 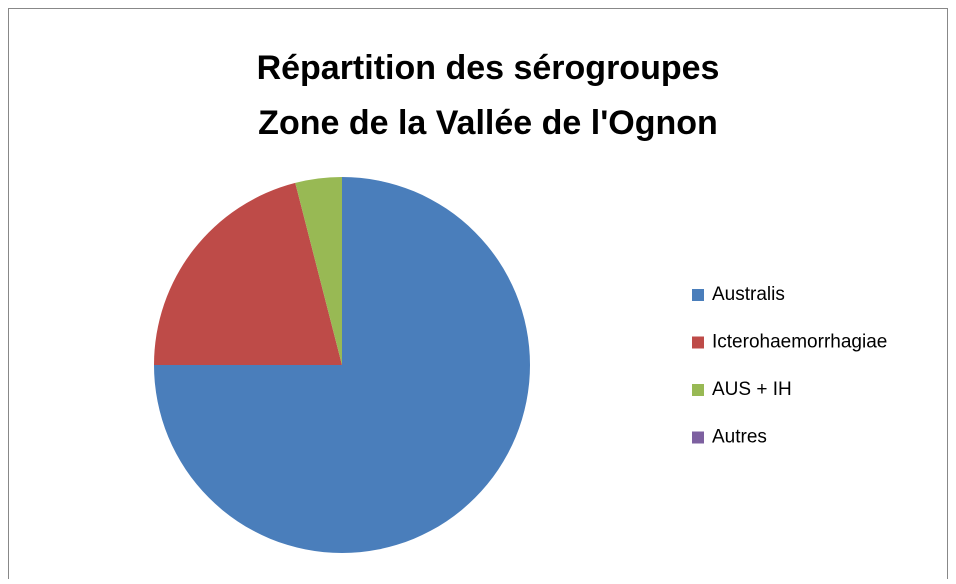 What do you see at coordinates (488, 123) in the screenshot?
I see `chart-title: Zone de la Vallée de l'Ognon` at bounding box center [488, 123].